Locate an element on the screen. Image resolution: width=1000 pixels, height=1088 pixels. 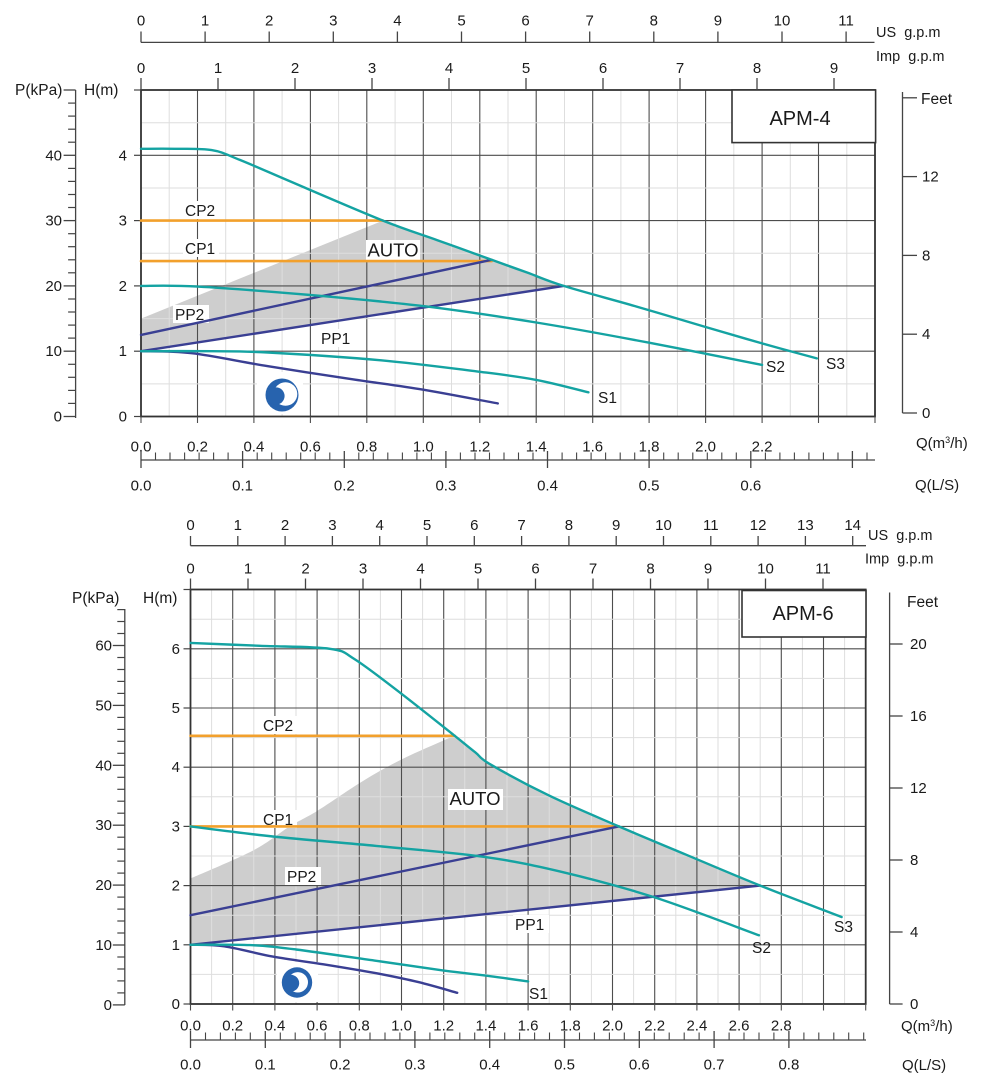
svg-text: 0.5 is located at coordinates (564, 1065).